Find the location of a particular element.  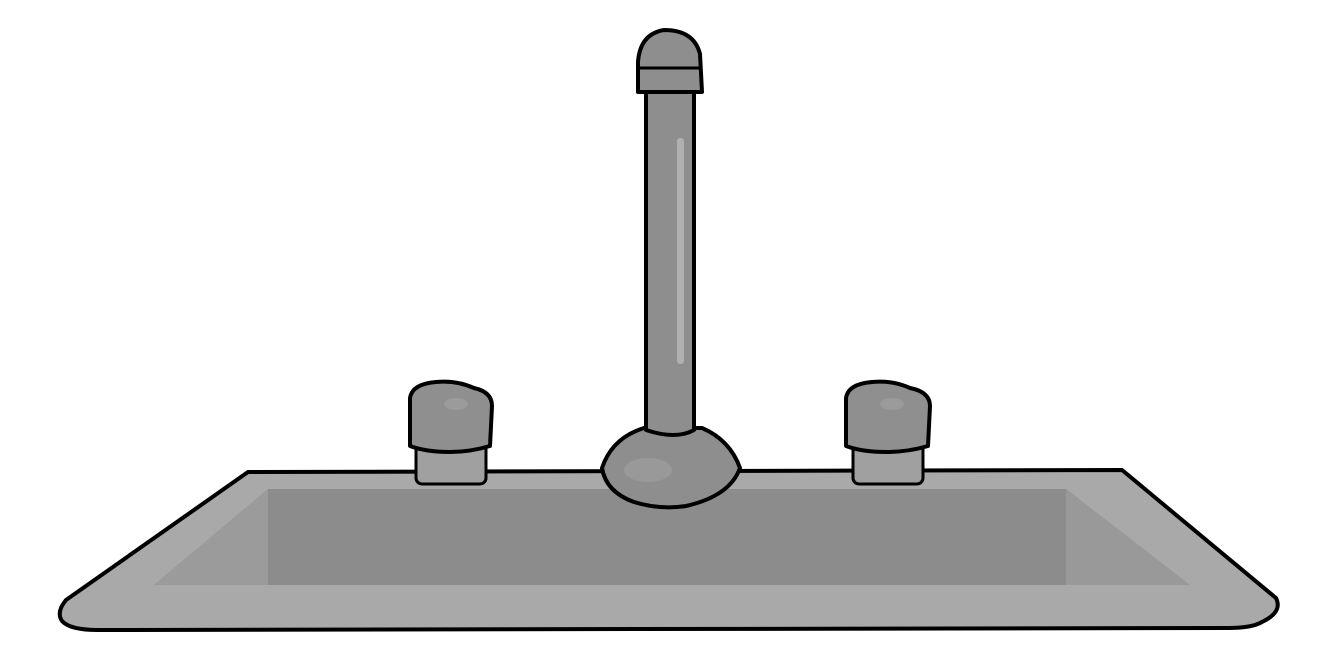

faucet-base-highlight is located at coordinates (648, 470).